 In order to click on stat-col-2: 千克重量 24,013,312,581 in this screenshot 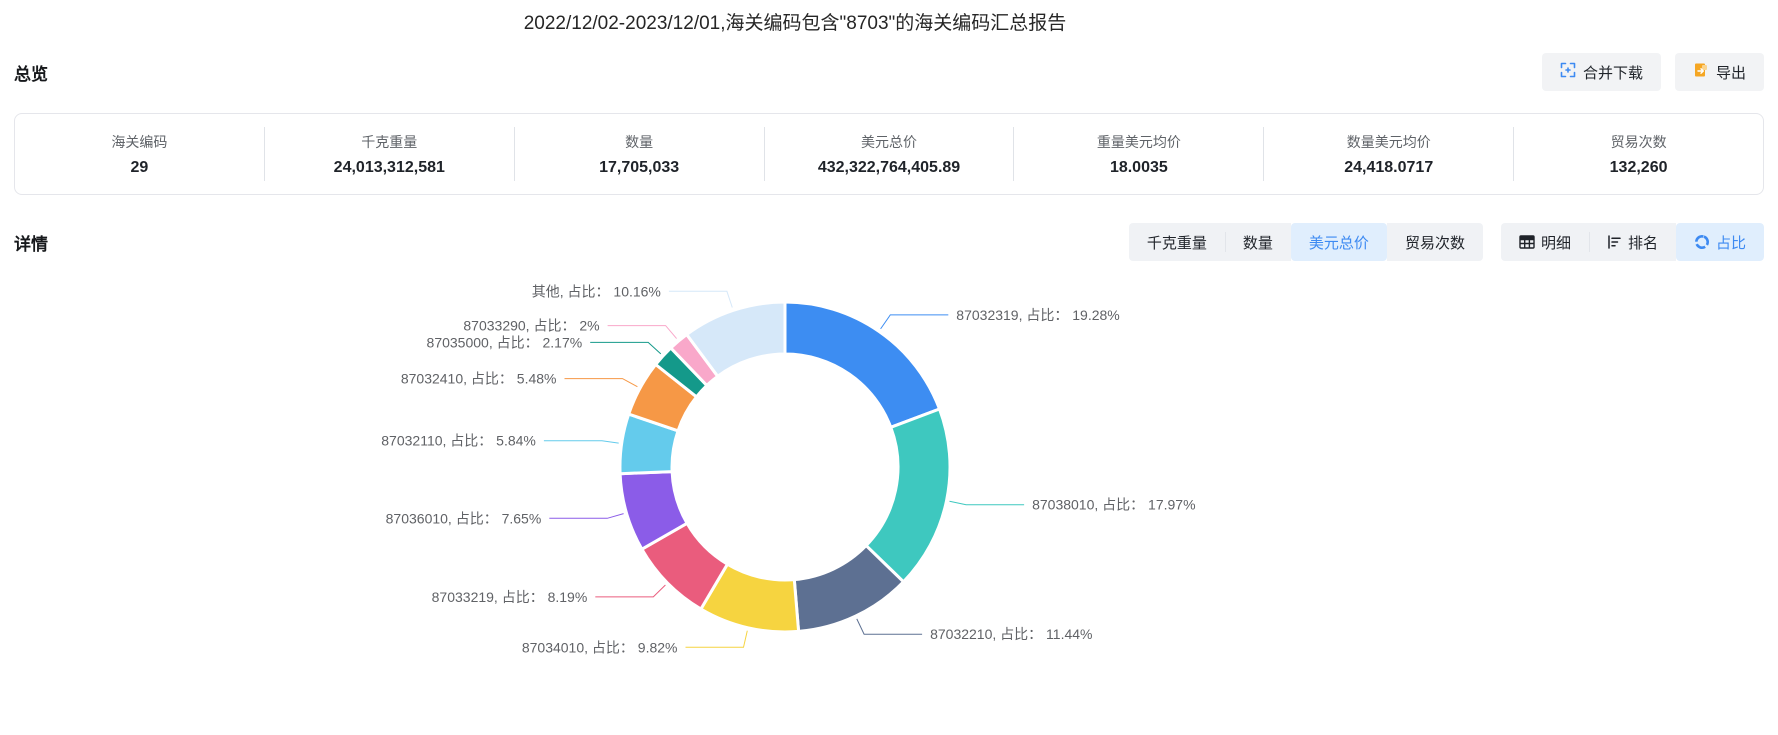, I will do `click(389, 154)`.